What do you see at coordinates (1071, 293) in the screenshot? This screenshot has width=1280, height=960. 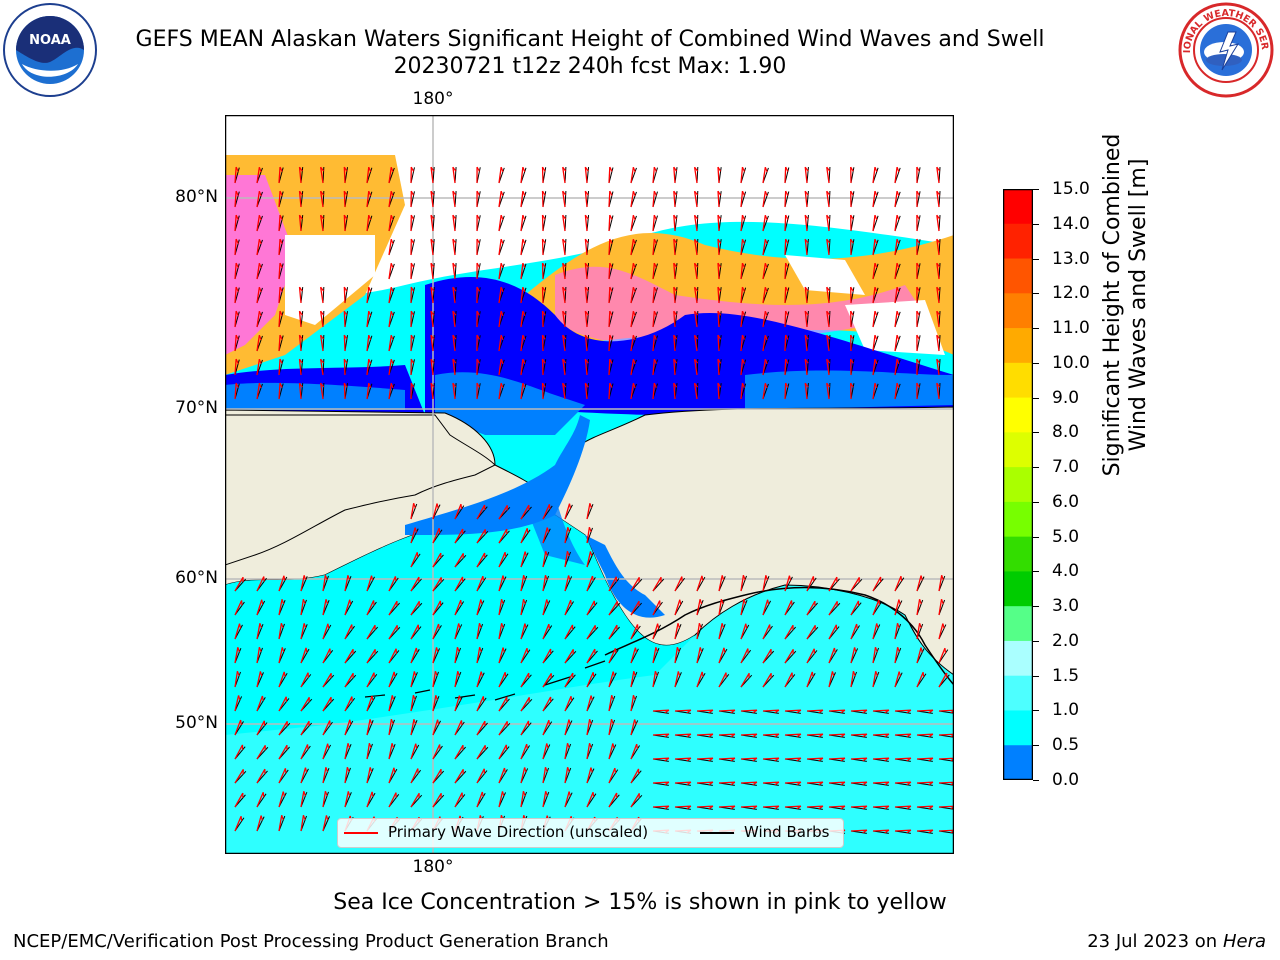 I see `colorbar-tick-label: 12.0` at bounding box center [1071, 293].